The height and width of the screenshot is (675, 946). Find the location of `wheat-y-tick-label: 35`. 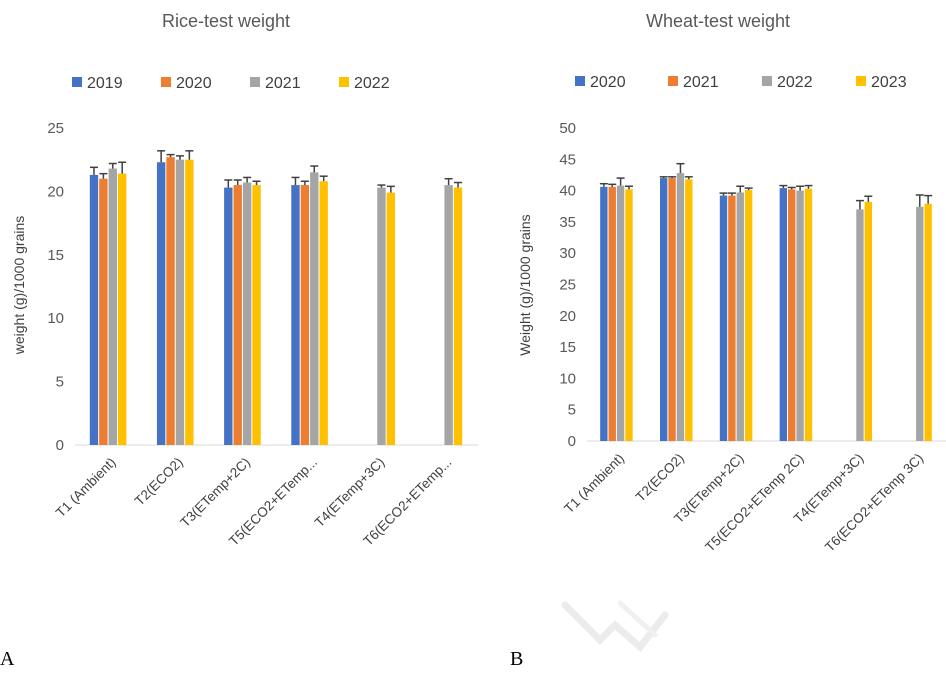

wheat-y-tick-label: 35 is located at coordinates (567, 222).